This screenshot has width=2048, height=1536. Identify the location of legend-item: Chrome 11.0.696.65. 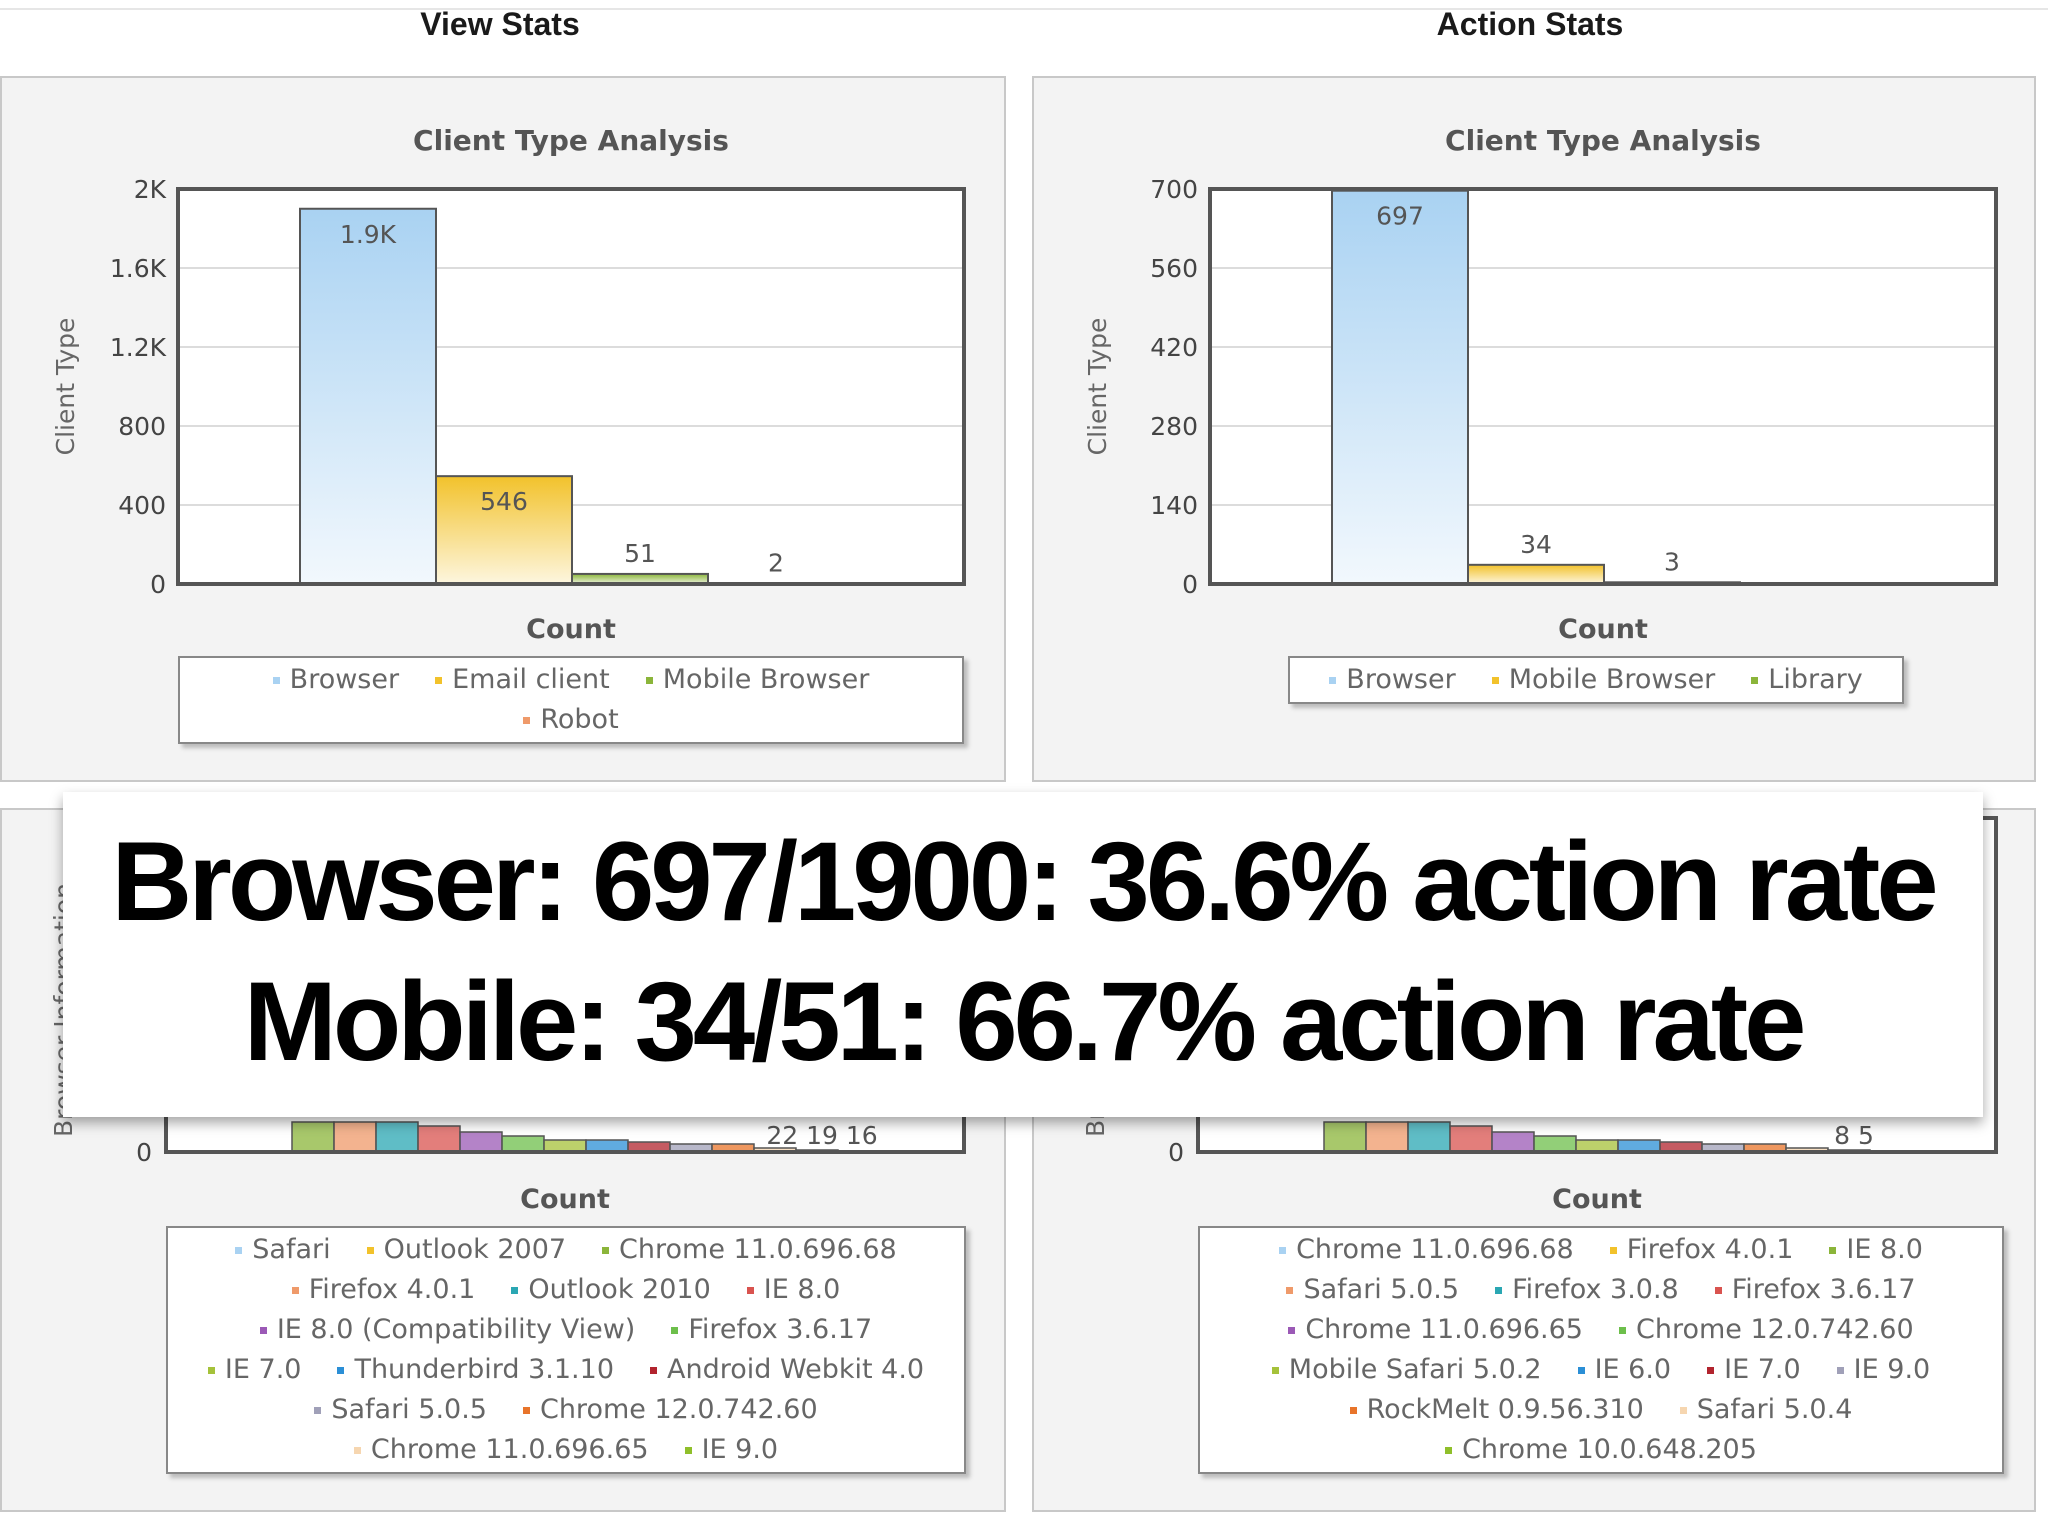
(1435, 1330).